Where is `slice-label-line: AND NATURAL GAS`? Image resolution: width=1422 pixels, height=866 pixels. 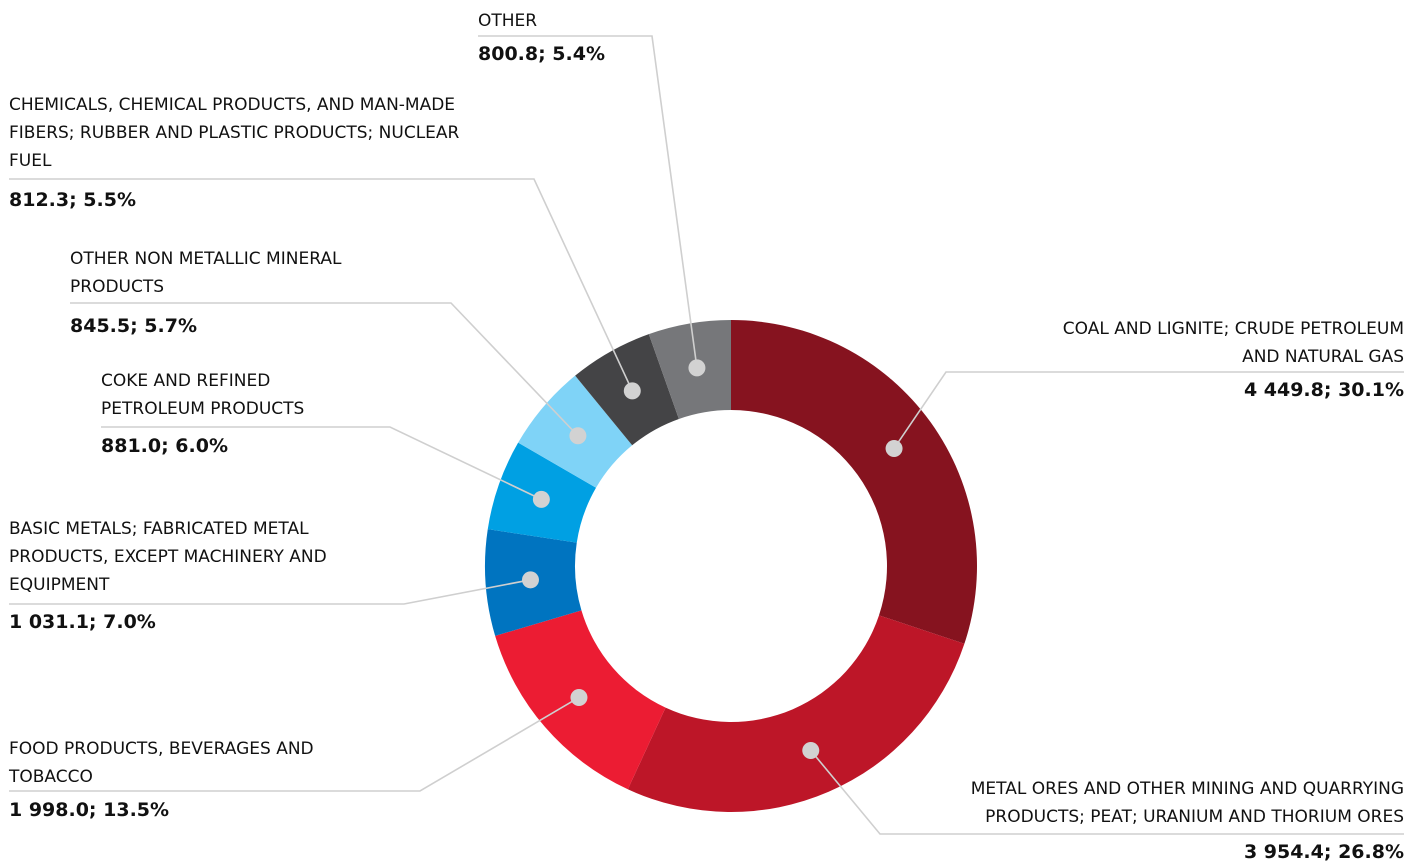 slice-label-line: AND NATURAL GAS is located at coordinates (1323, 357).